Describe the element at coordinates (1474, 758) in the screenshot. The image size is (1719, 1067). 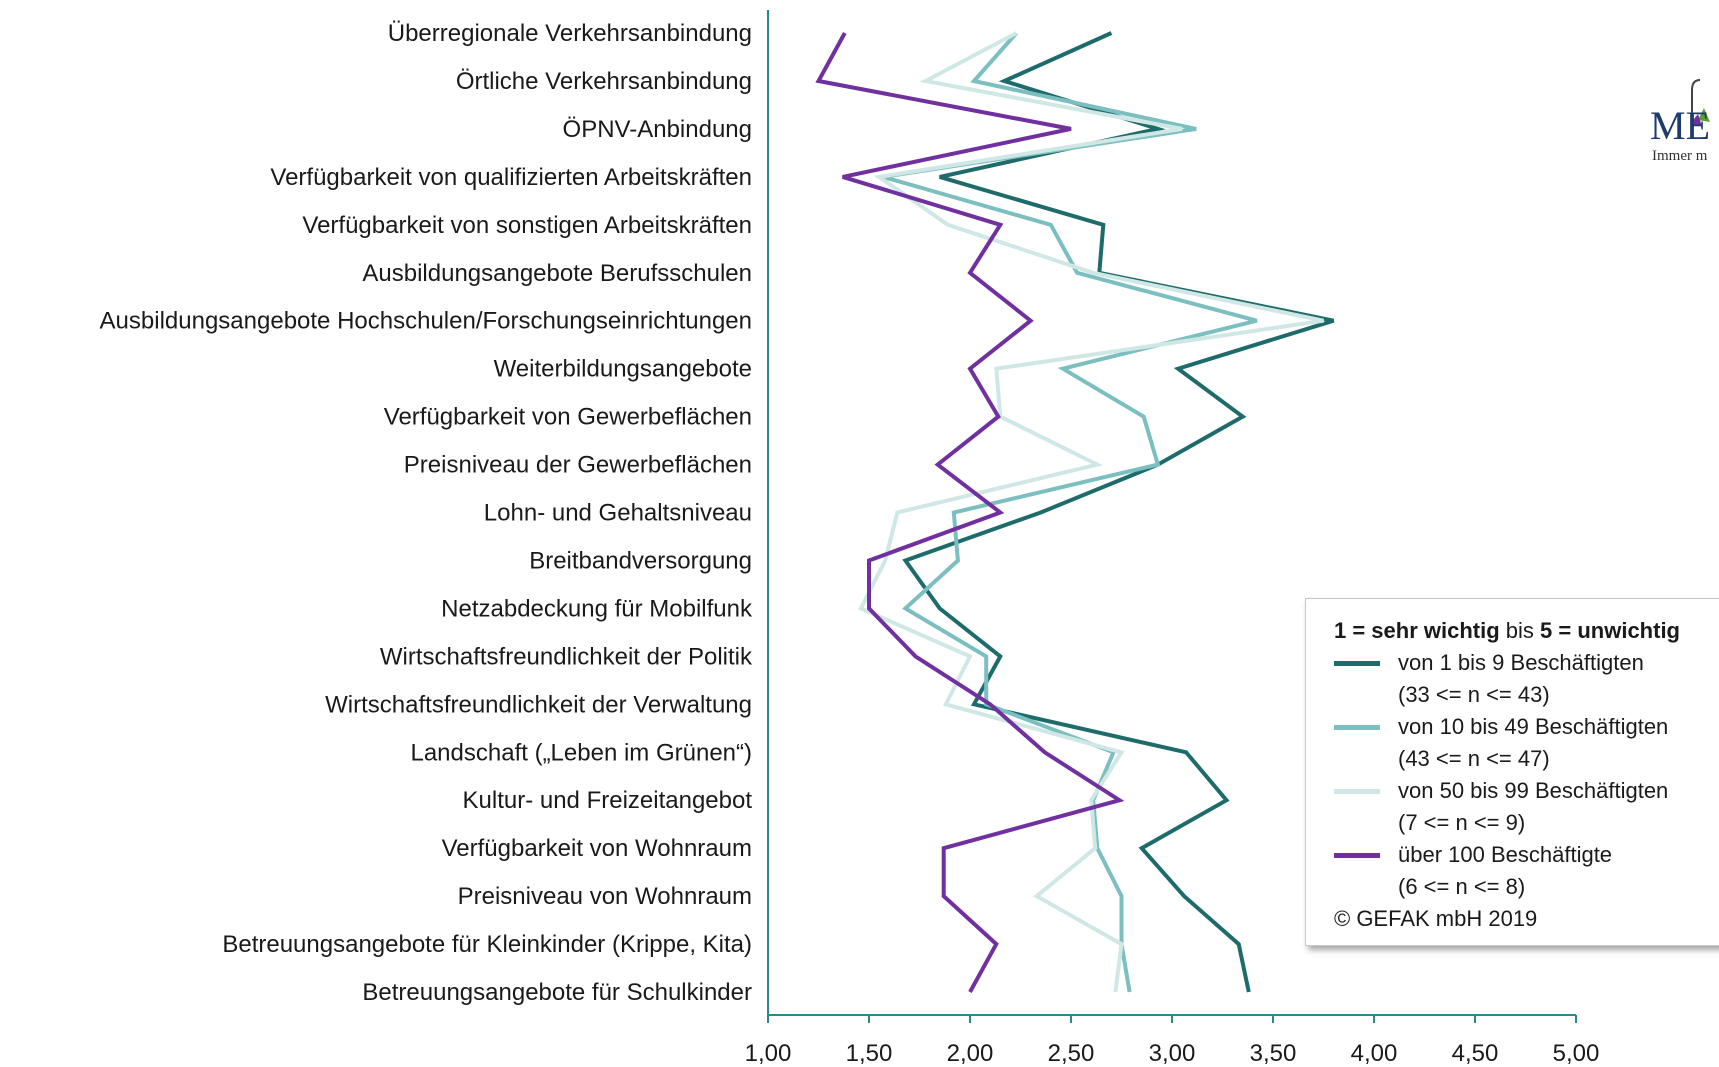
I see `legend-note: (43 <= n <= 47)` at that location.